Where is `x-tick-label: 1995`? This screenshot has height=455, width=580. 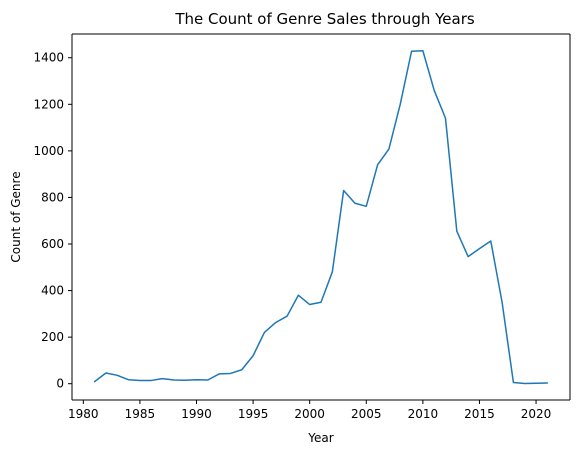
x-tick-label: 1995 is located at coordinates (253, 414).